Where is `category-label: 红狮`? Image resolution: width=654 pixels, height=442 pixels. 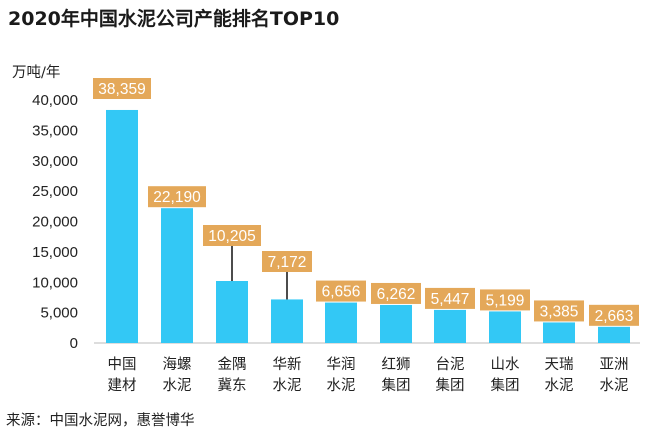
category-label: 红狮 is located at coordinates (396, 364).